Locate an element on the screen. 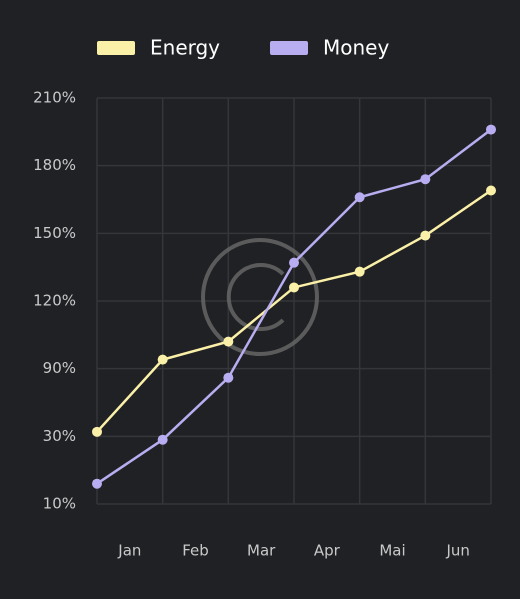 The image size is (520, 599). y-tick-label: 30% is located at coordinates (59, 436).